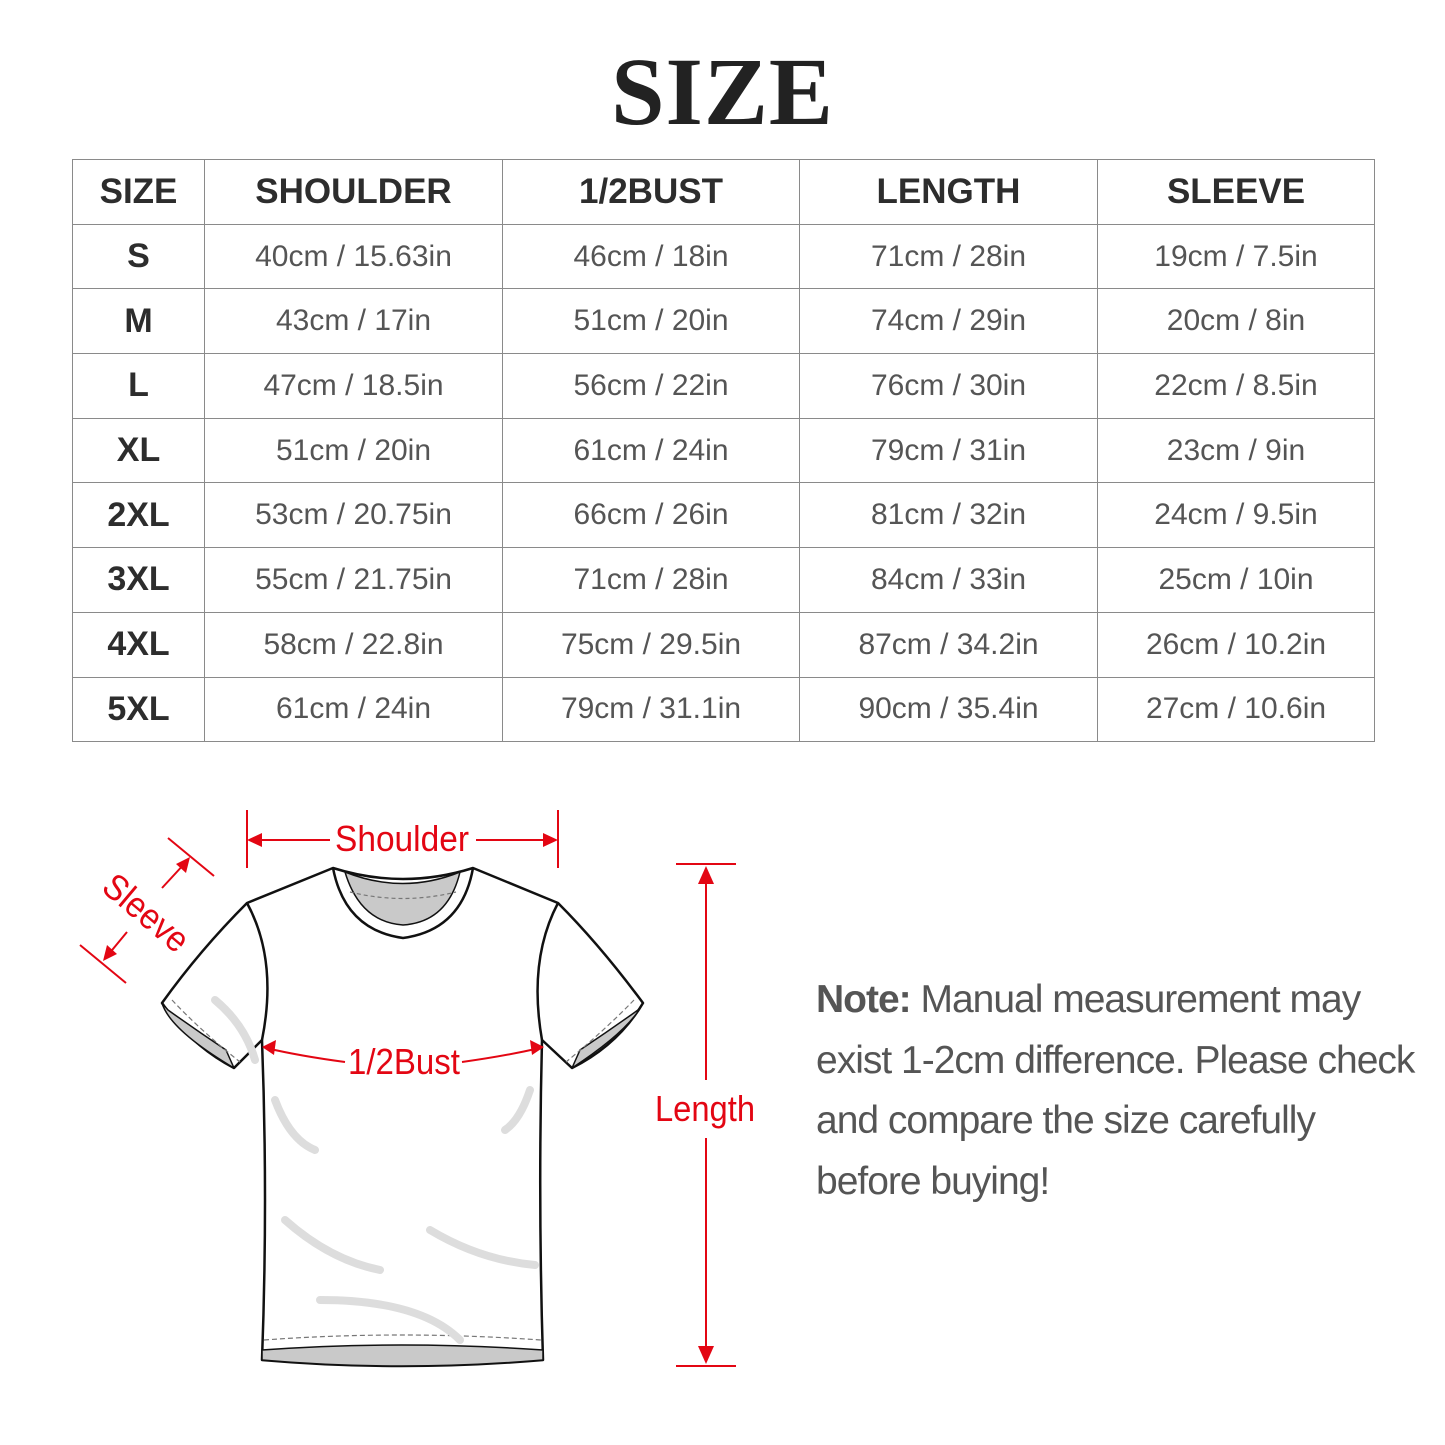 This screenshot has height=1445, width=1445. I want to click on cell-shoulder: 47cm / 18.5in, so click(353, 386).